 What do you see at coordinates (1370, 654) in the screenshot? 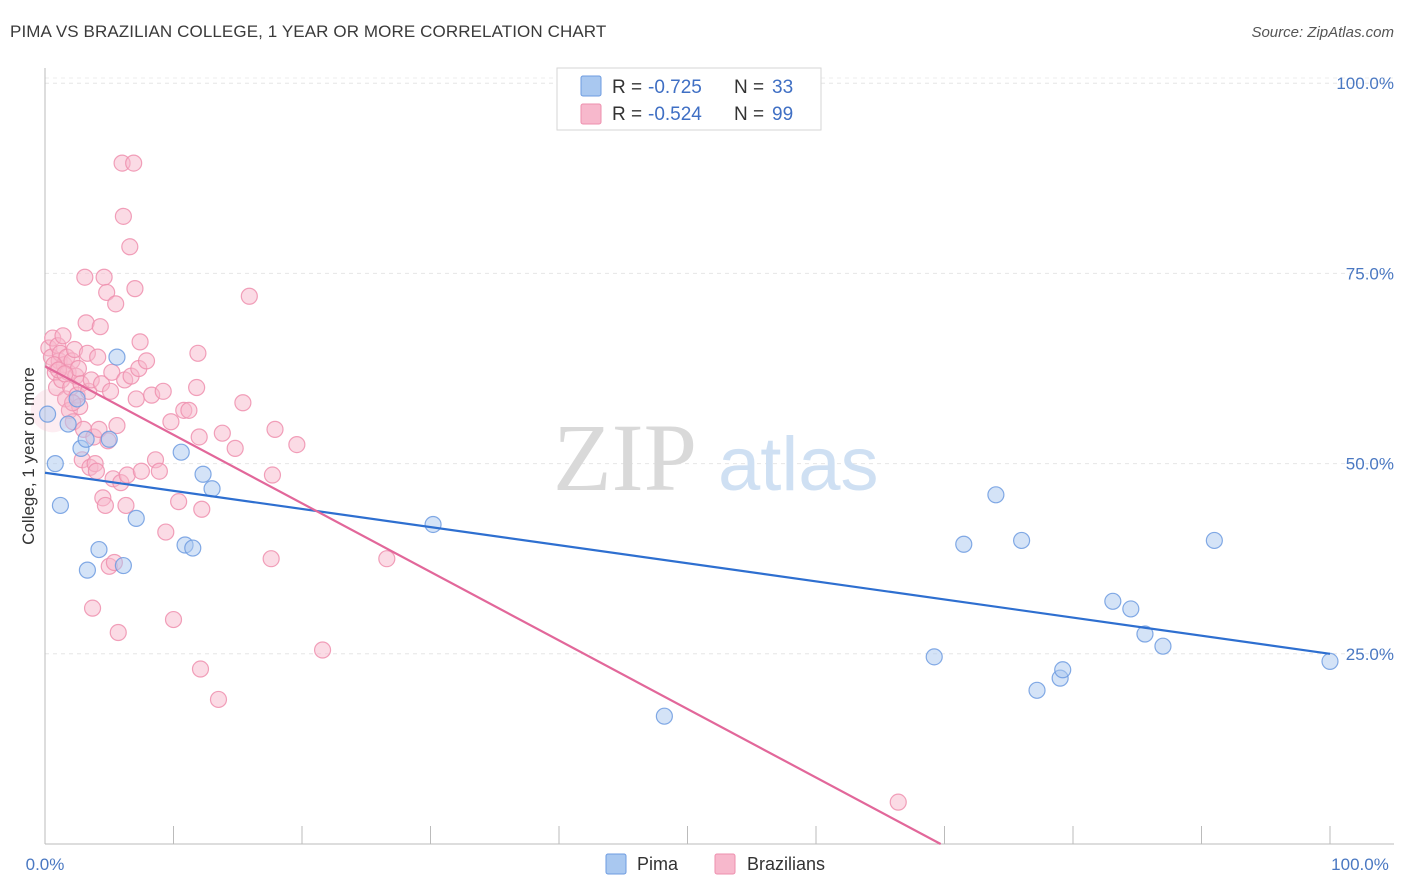
I see `y-tick-label-25: 25.0%` at bounding box center [1370, 654].